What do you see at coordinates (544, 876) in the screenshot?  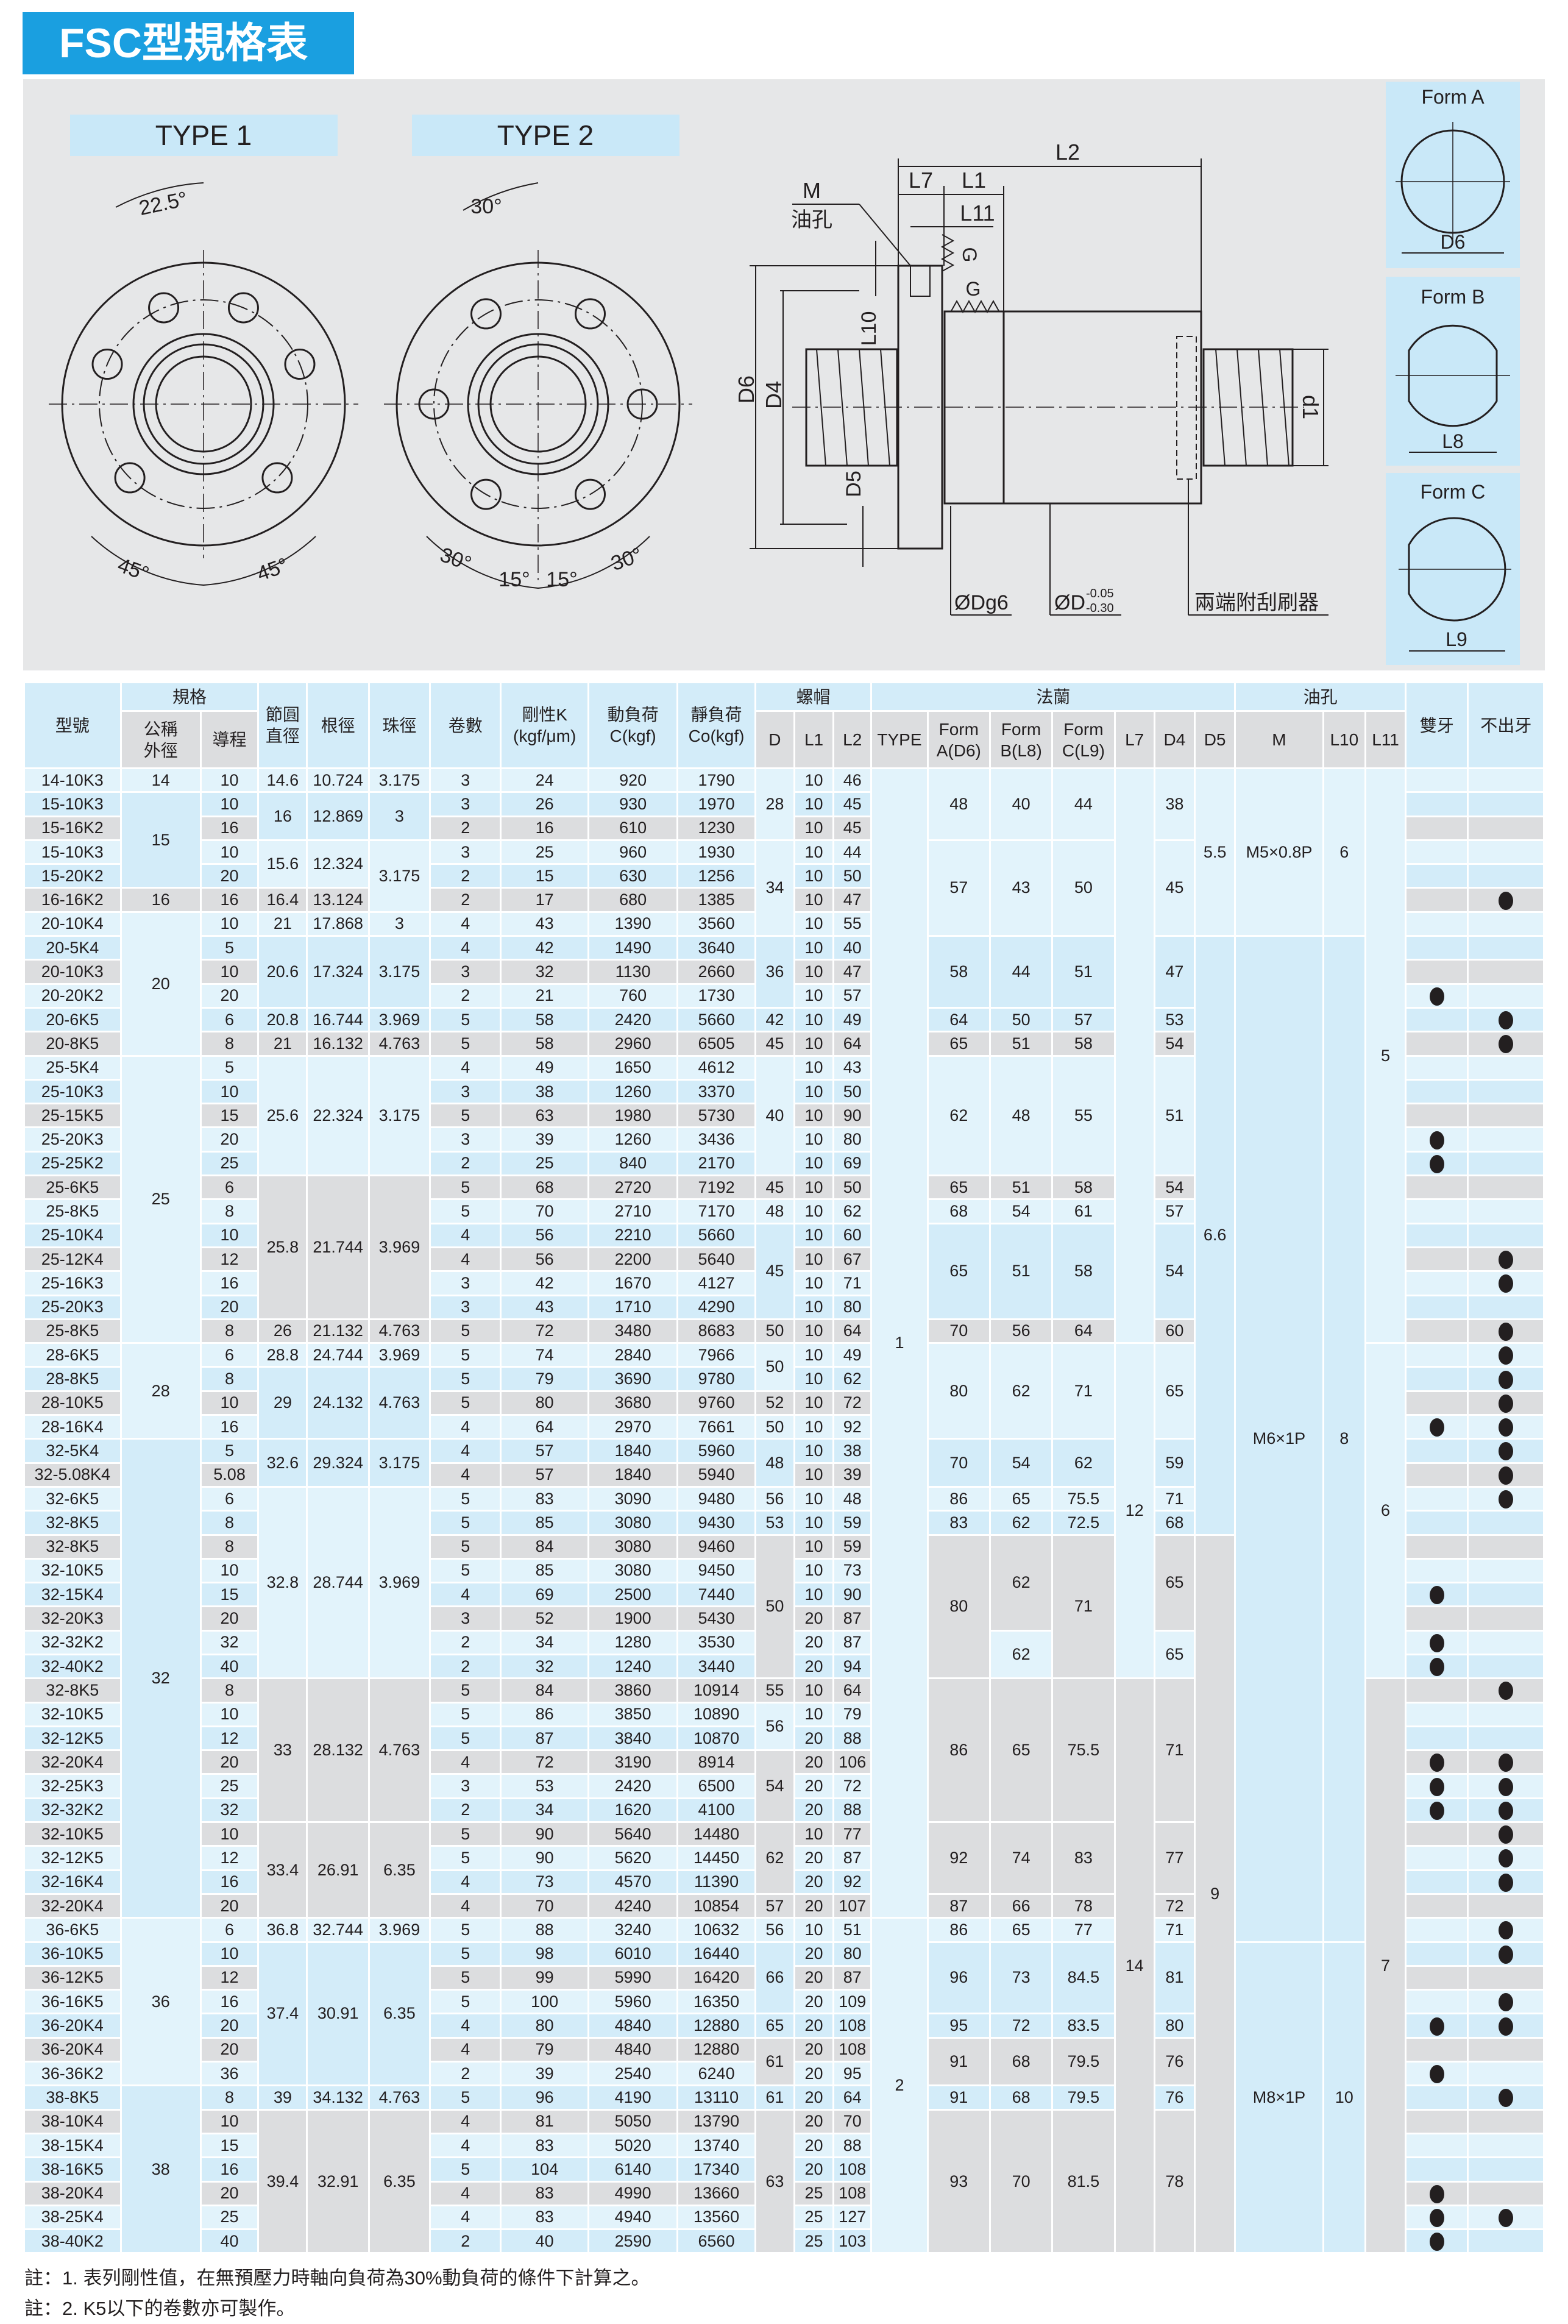 I see `stiffness-cell: 15` at bounding box center [544, 876].